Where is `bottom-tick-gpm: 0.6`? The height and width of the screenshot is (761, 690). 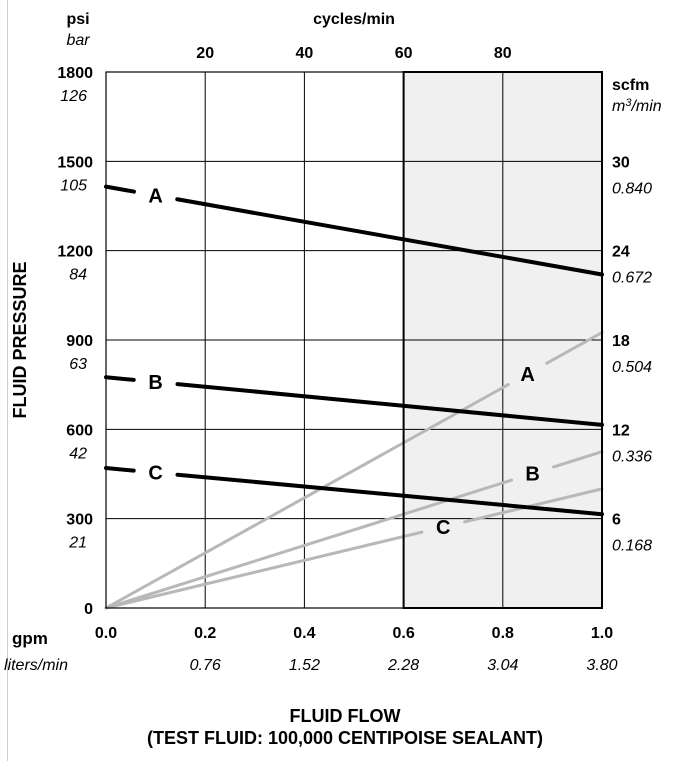
bottom-tick-gpm: 0.6 is located at coordinates (403, 633).